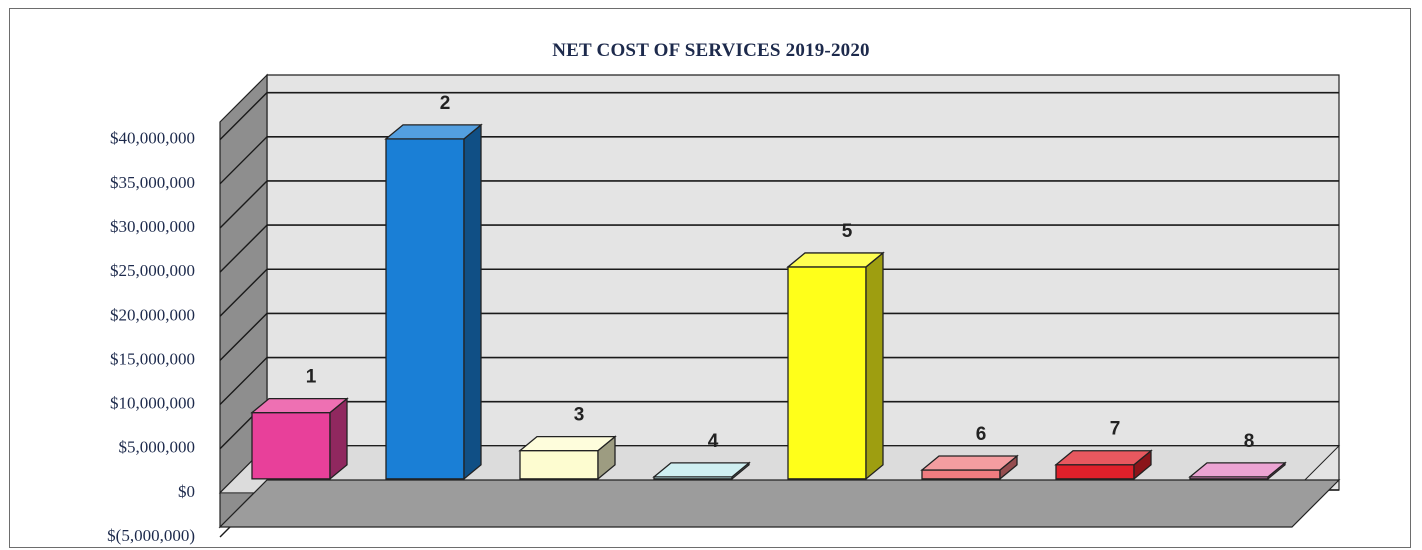 This screenshot has height=550, width=1422. I want to click on data-label-4: 4, so click(713, 441).